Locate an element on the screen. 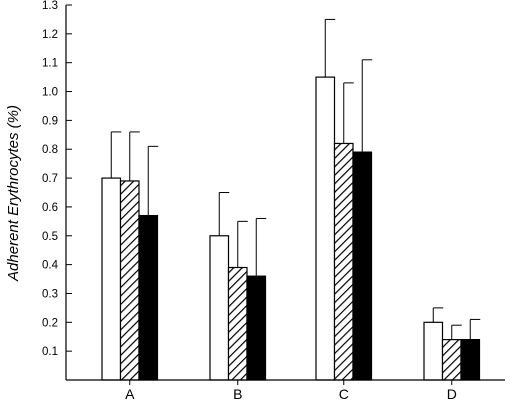 The height and width of the screenshot is (404, 520). y-tick-label: 1.0 is located at coordinates (50, 93).